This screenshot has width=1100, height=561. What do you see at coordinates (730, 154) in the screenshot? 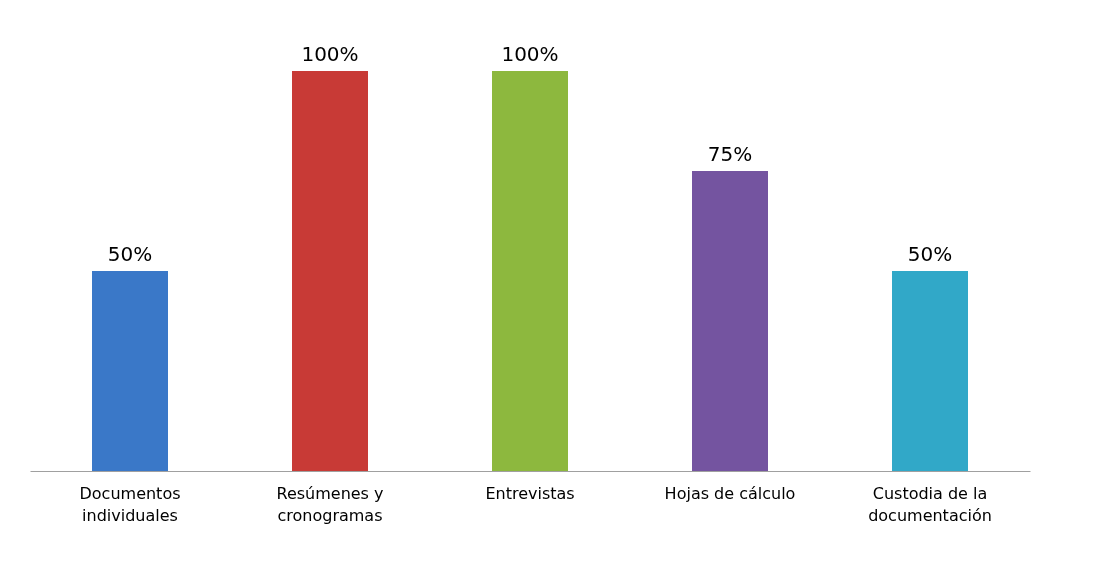
I see `data-label: 75%` at bounding box center [730, 154].